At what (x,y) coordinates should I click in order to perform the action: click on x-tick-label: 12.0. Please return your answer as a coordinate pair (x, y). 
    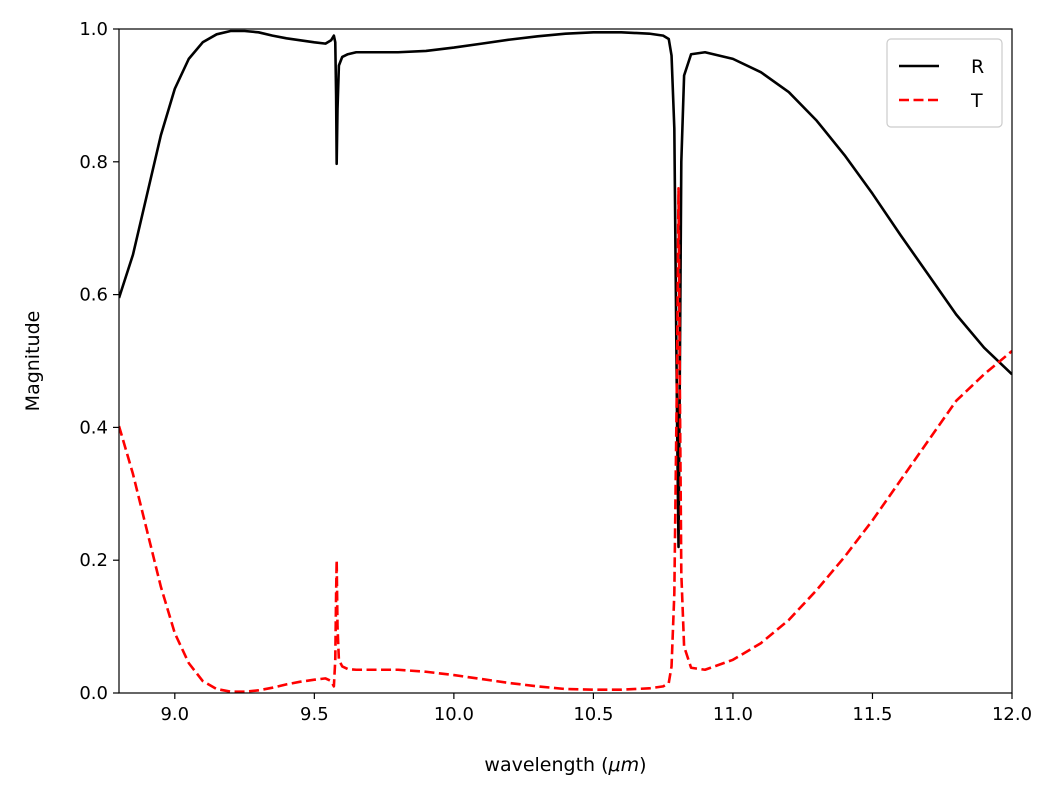
    Looking at the image, I should click on (1012, 714).